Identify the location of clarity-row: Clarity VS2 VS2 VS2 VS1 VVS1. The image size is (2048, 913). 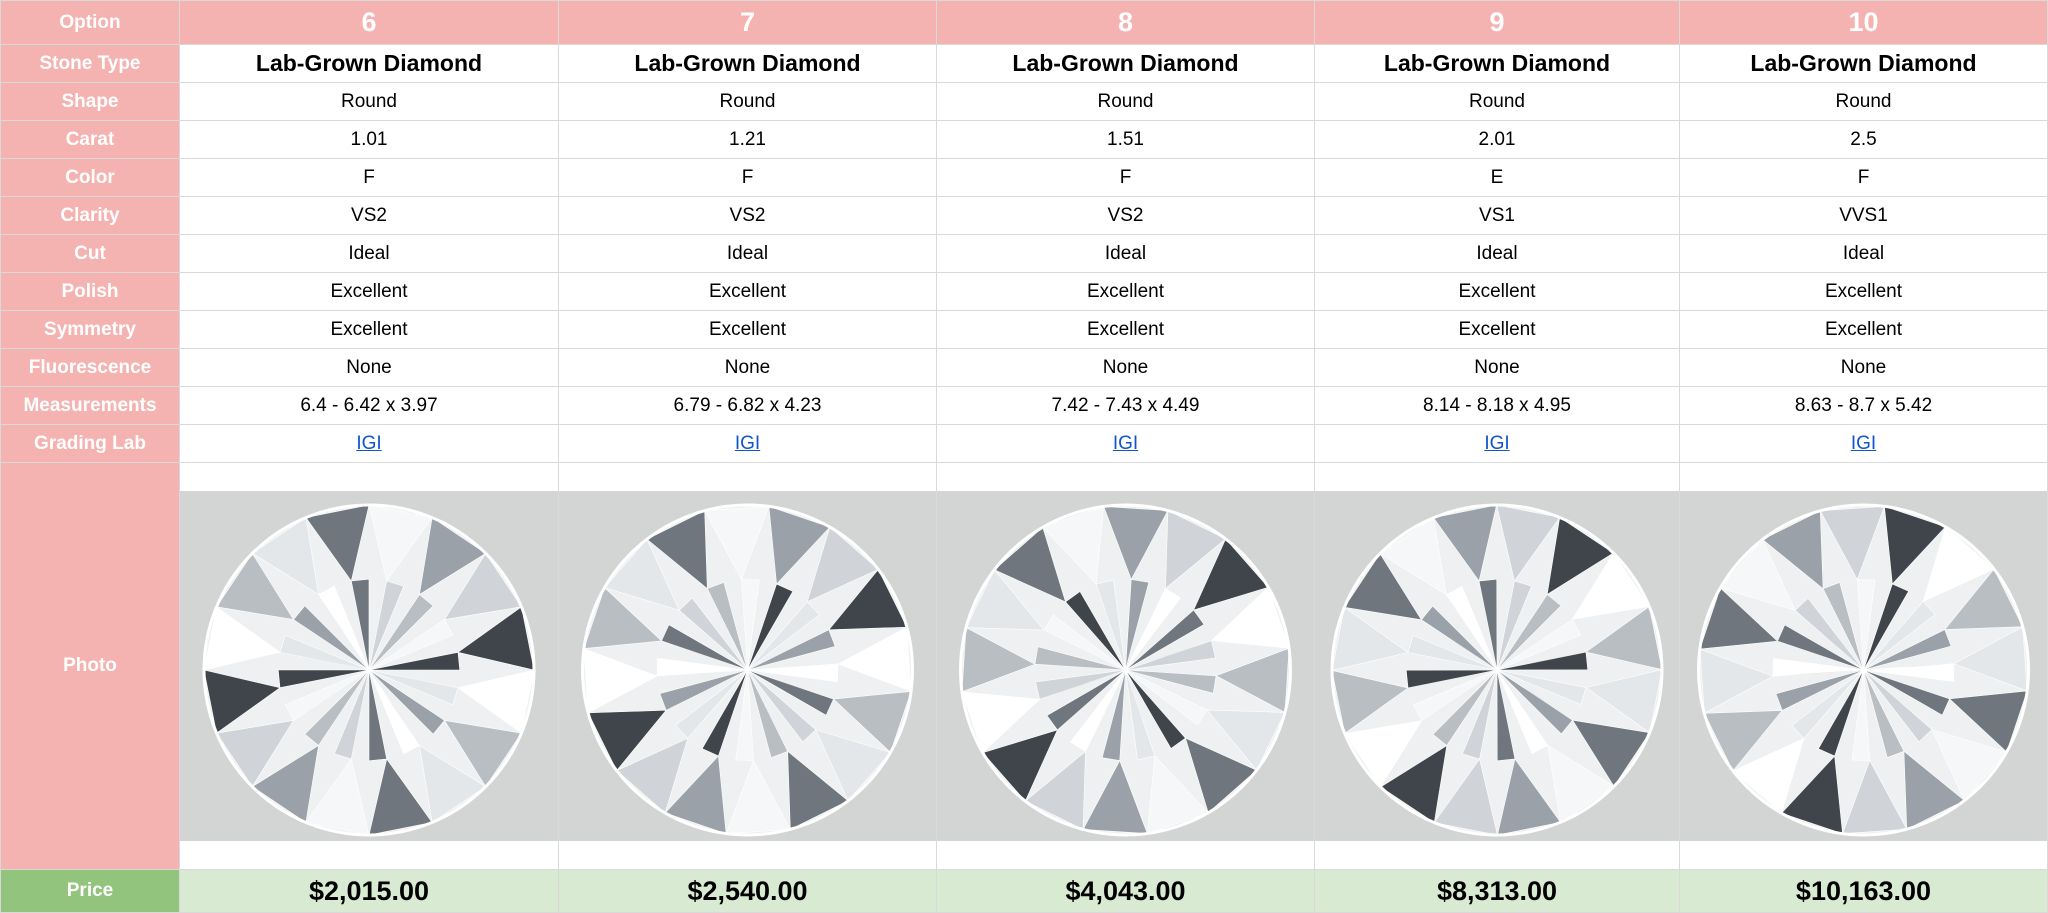
(1024, 215).